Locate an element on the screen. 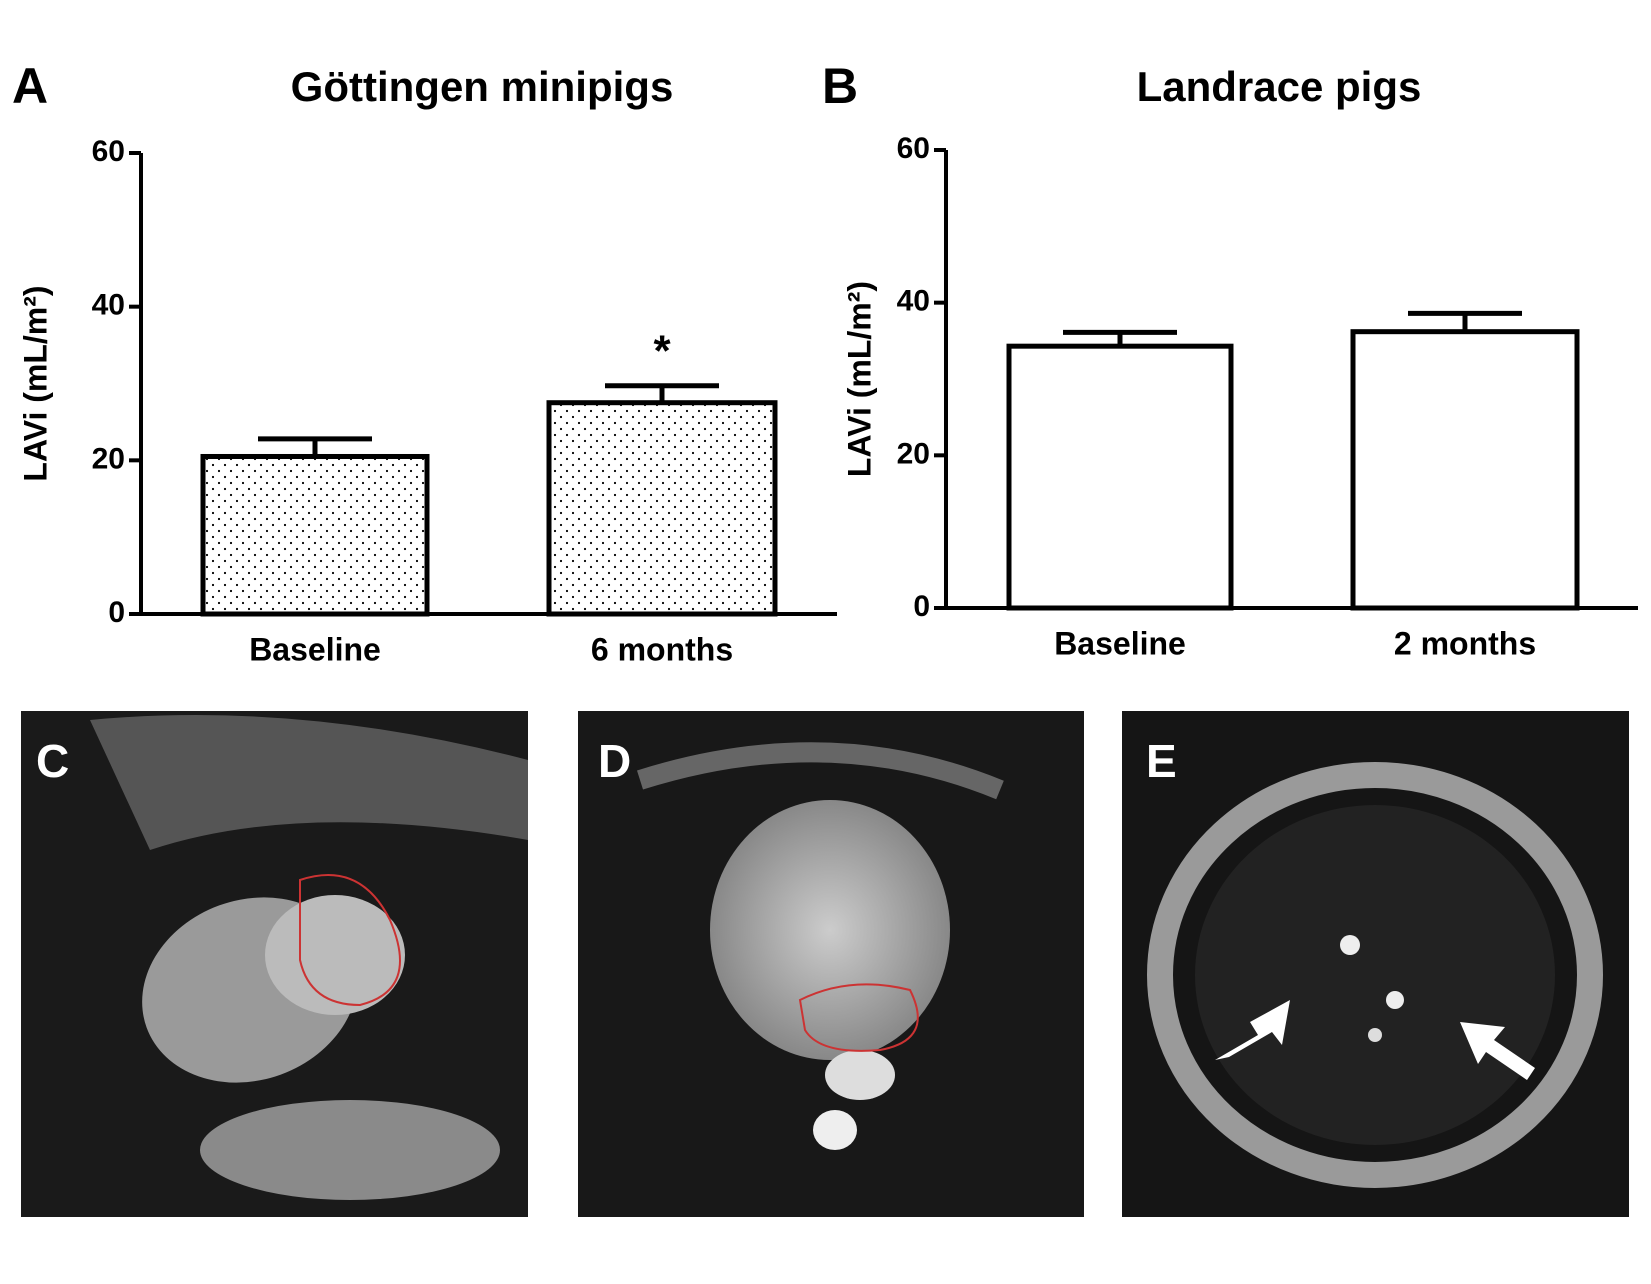  chart-title: Göttingen minipigs is located at coordinates (482, 86).